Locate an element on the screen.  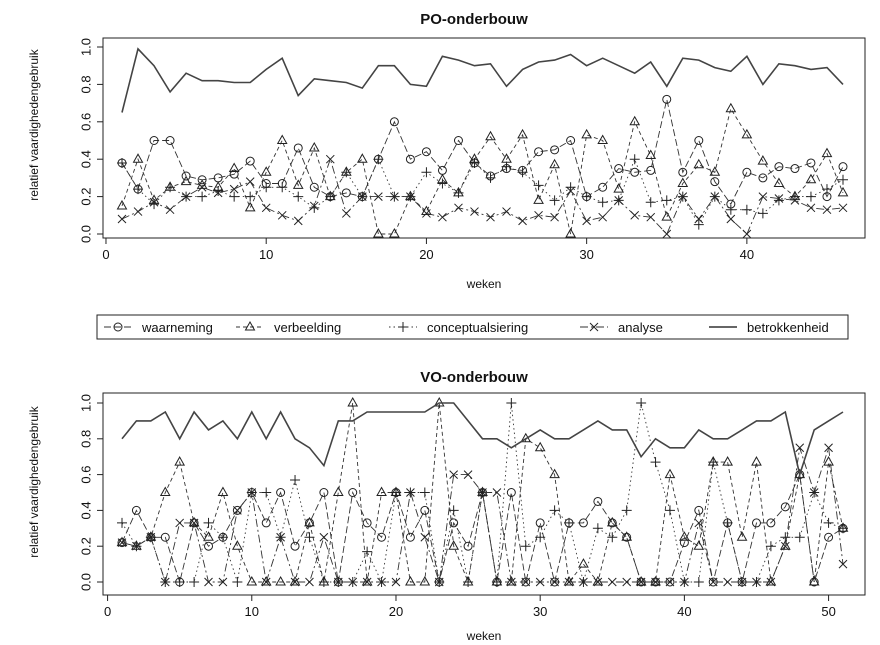
series-line-betrokkenheid is located at coordinates (482, 80).